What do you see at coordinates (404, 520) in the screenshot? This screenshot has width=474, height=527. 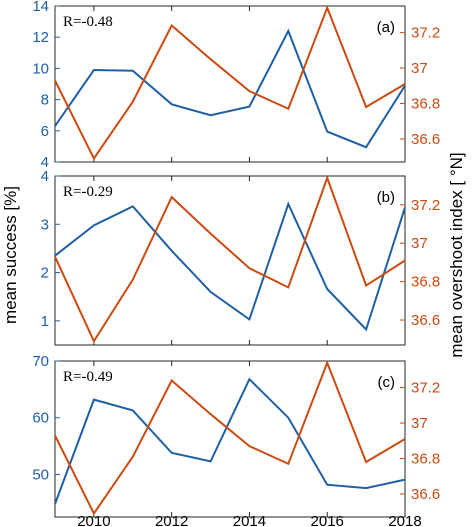 I see `x-tick-label: 2018` at bounding box center [404, 520].